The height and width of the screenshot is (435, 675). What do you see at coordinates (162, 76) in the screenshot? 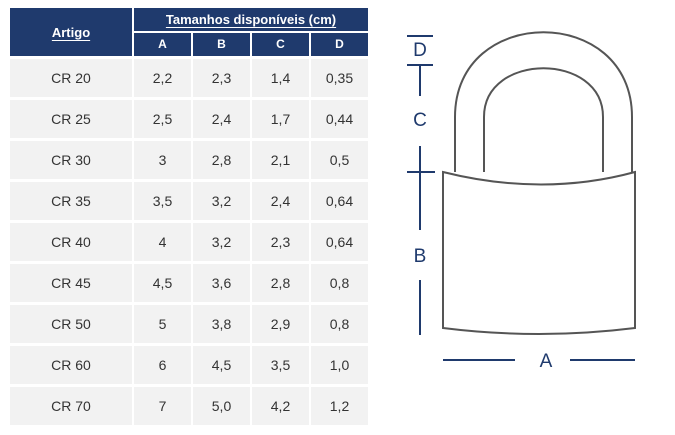
I see `size-a-cell: 2,2` at bounding box center [162, 76].